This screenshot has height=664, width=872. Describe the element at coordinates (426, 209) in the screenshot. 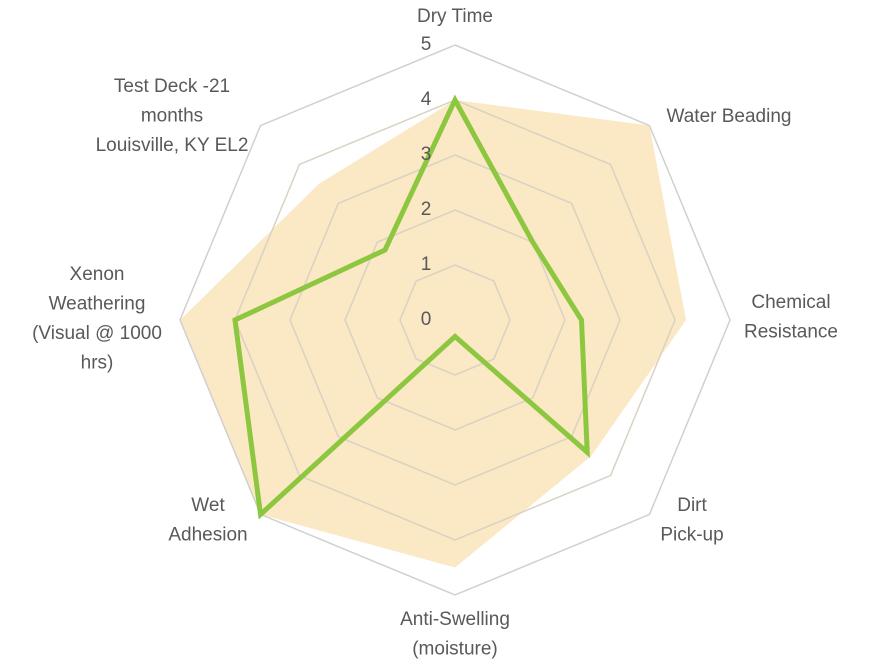

I see `r-tick-label: 2` at that location.